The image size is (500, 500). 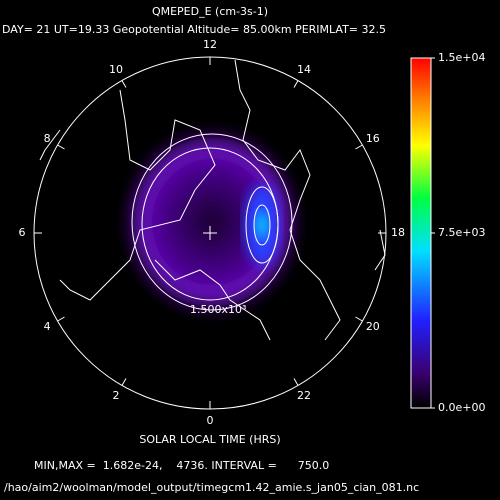 I want to click on tick-label: 22, so click(x=304, y=395).